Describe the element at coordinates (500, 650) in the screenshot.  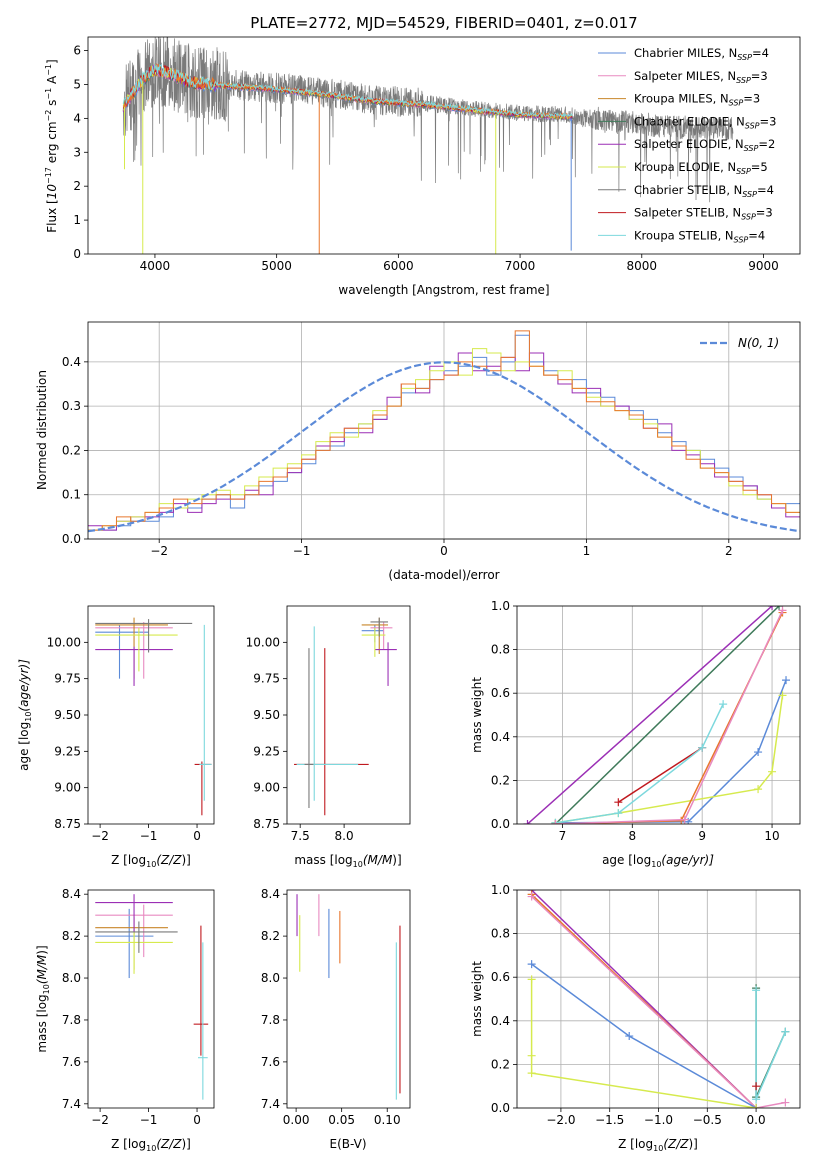
I see `y-tick-label: 0.8` at that location.